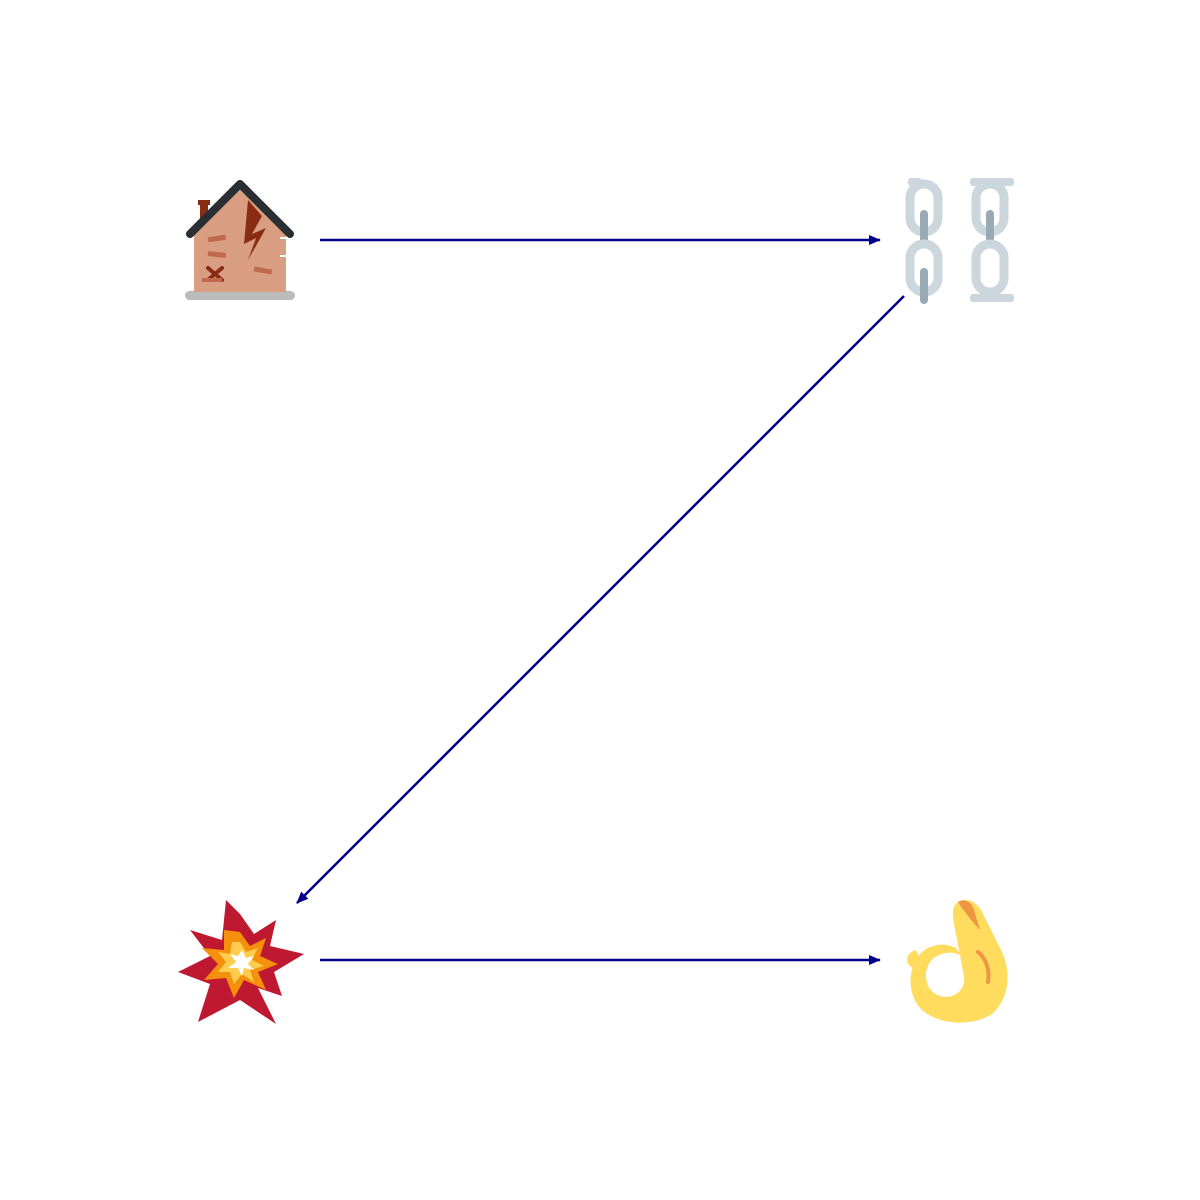  I want to click on derelict-house-icon, so click(240, 240).